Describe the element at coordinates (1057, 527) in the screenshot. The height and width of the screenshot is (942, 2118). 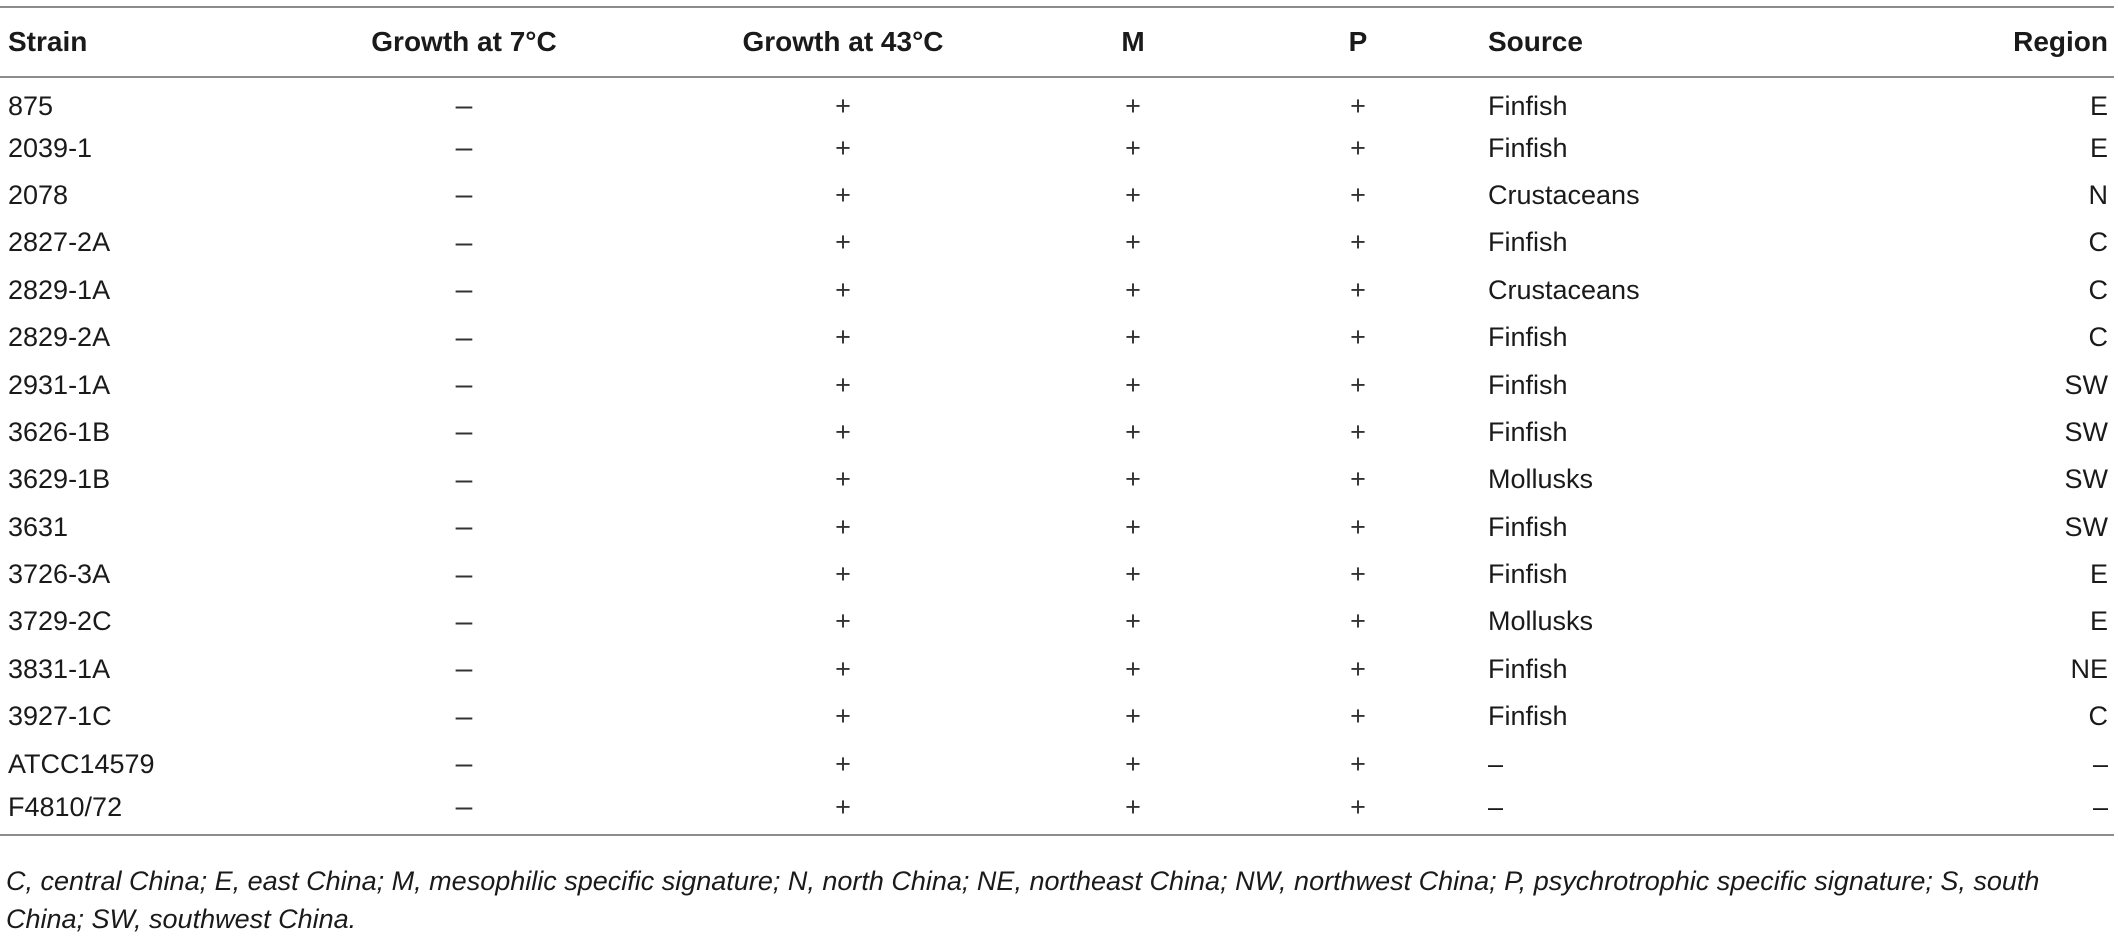
I see `table-row: 3631 – + + + Finfish SW` at that location.